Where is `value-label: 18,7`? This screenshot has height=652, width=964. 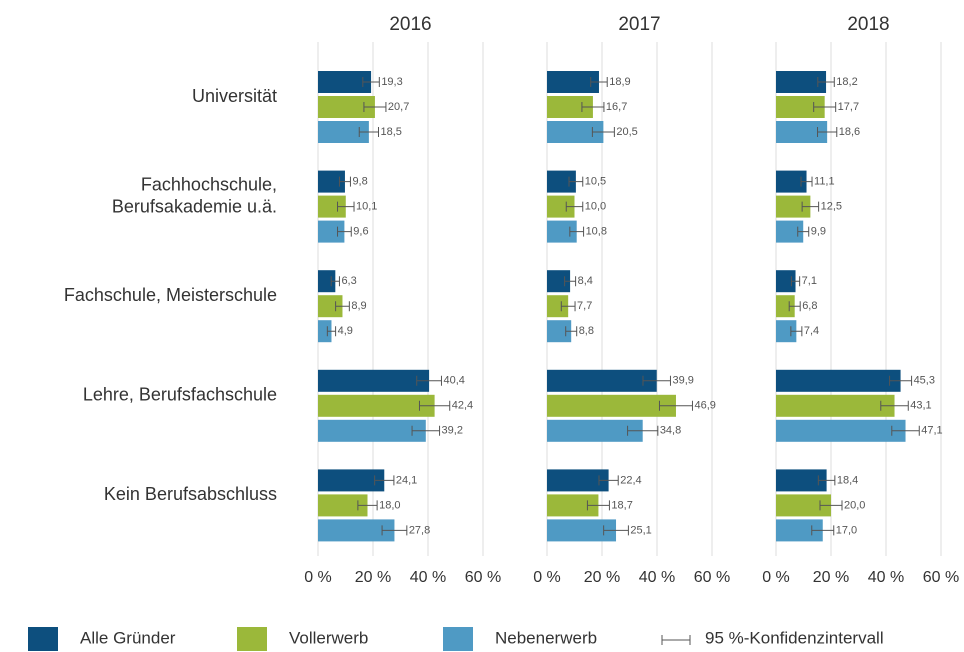
value-label: 18,7 is located at coordinates (621, 505).